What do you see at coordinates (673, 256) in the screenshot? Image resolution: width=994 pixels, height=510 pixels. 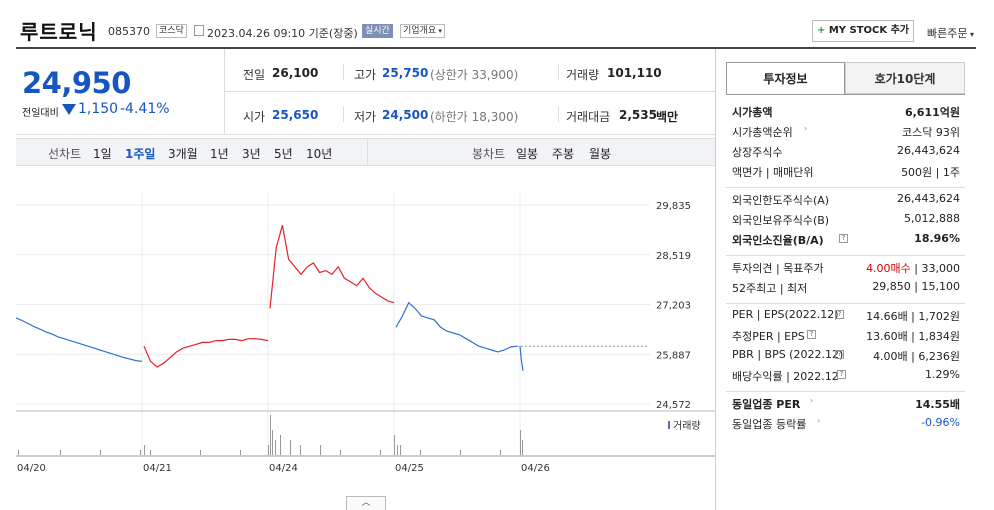 I see `y-tick-label: 28,519` at bounding box center [673, 256].